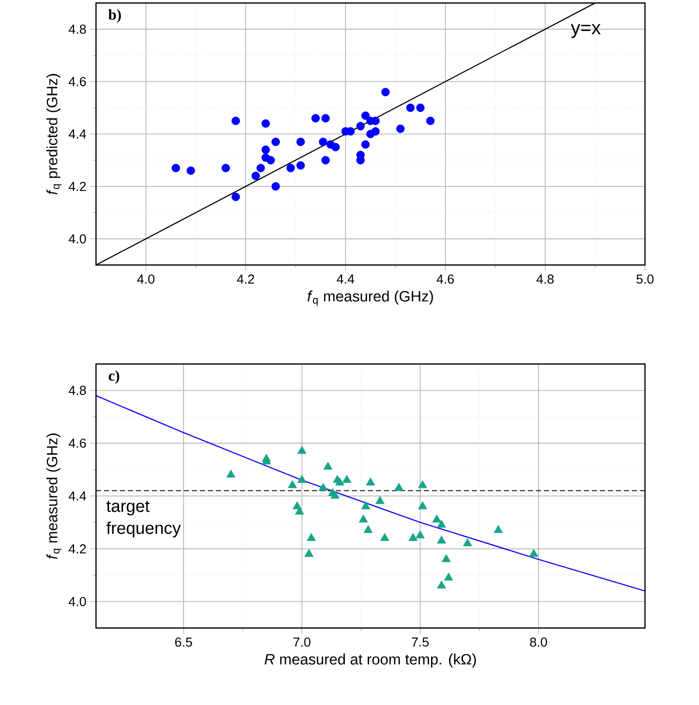 This screenshot has width=699, height=705. I want to click on chart-title: c), so click(114, 377).